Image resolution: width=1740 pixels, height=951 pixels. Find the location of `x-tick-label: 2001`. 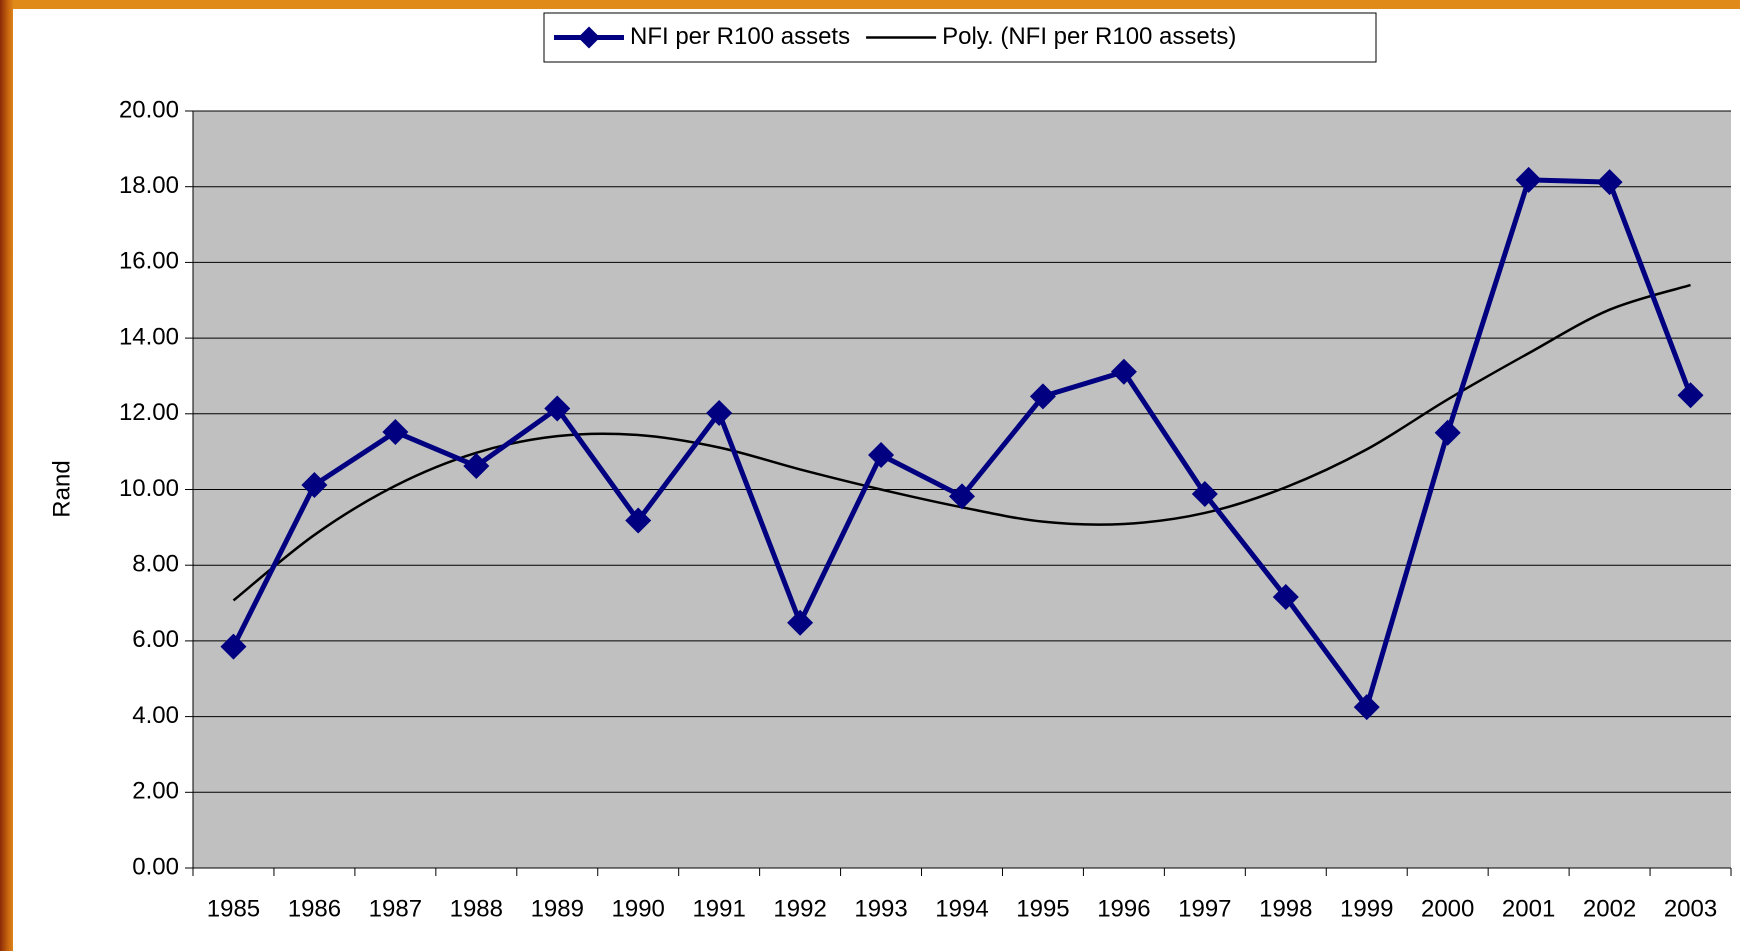

x-tick-label: 2001 is located at coordinates (1528, 908).